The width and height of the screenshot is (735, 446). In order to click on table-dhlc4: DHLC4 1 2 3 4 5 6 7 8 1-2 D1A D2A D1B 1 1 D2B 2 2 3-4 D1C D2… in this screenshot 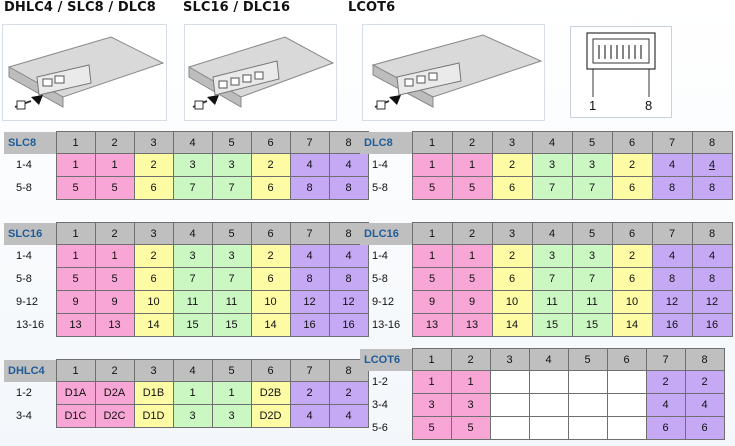, I will do `click(186, 393)`.